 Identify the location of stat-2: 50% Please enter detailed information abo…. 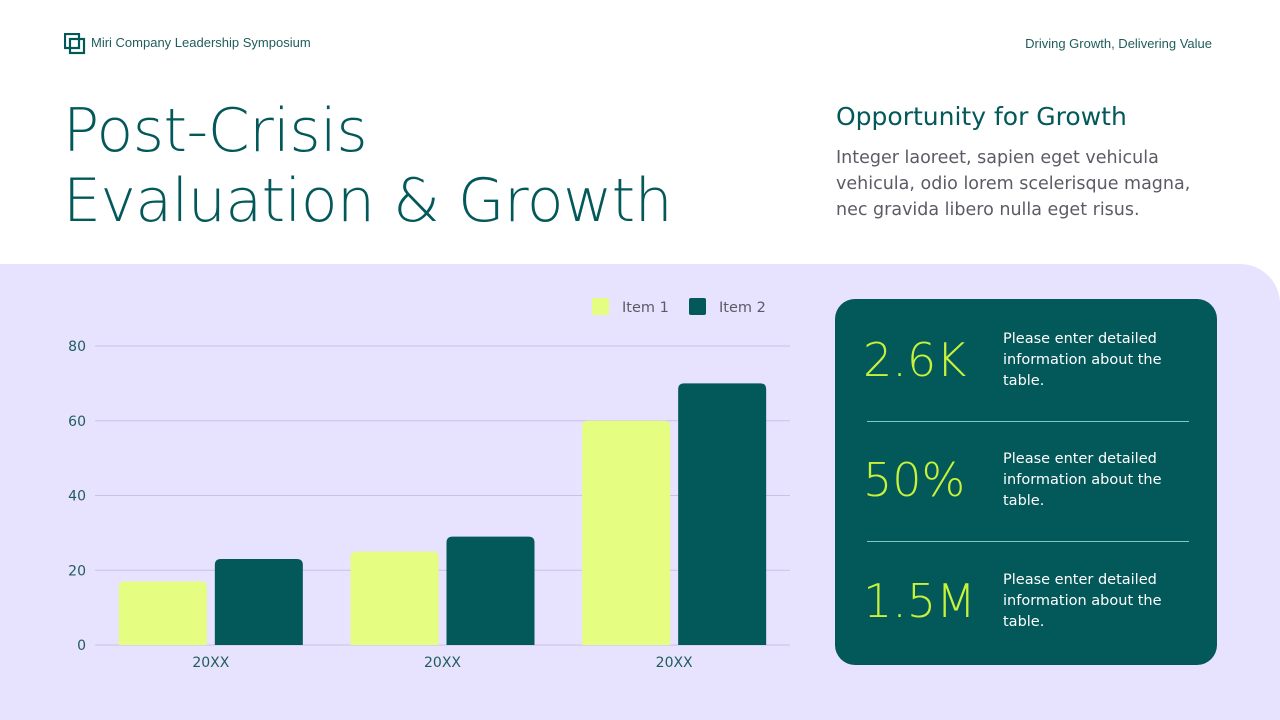
(1026, 483).